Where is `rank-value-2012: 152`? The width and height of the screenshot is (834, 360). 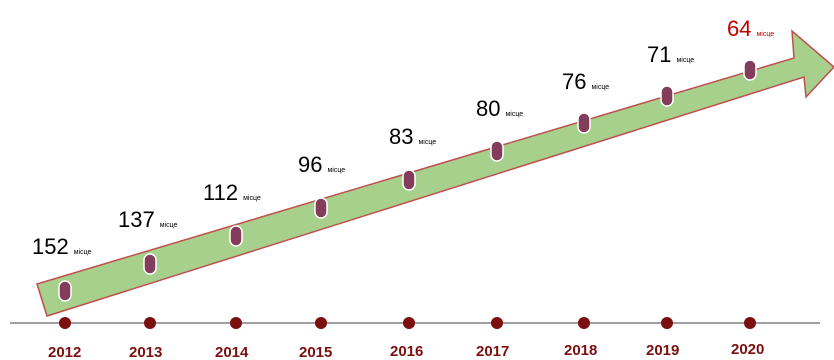 rank-value-2012: 152 is located at coordinates (50, 246).